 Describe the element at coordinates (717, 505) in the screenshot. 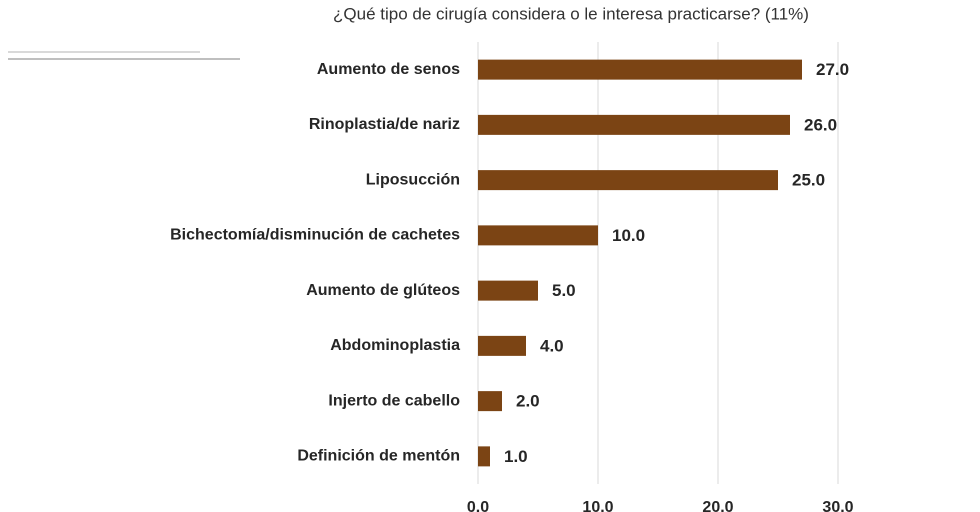

I see `x-tick-label: 20.0` at that location.